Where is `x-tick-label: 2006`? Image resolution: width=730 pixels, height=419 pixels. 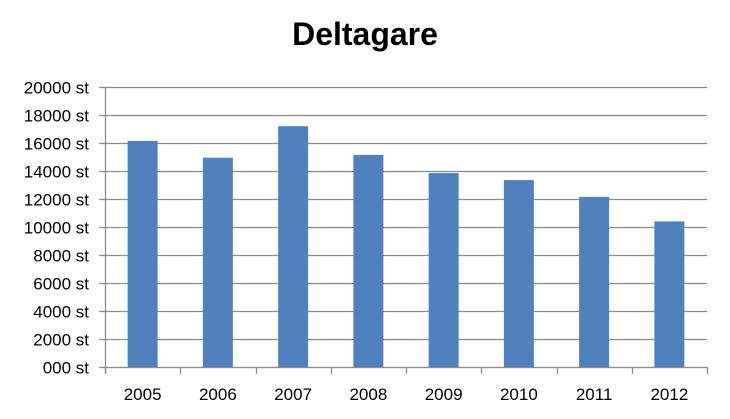 x-tick-label: 2006 is located at coordinates (218, 394).